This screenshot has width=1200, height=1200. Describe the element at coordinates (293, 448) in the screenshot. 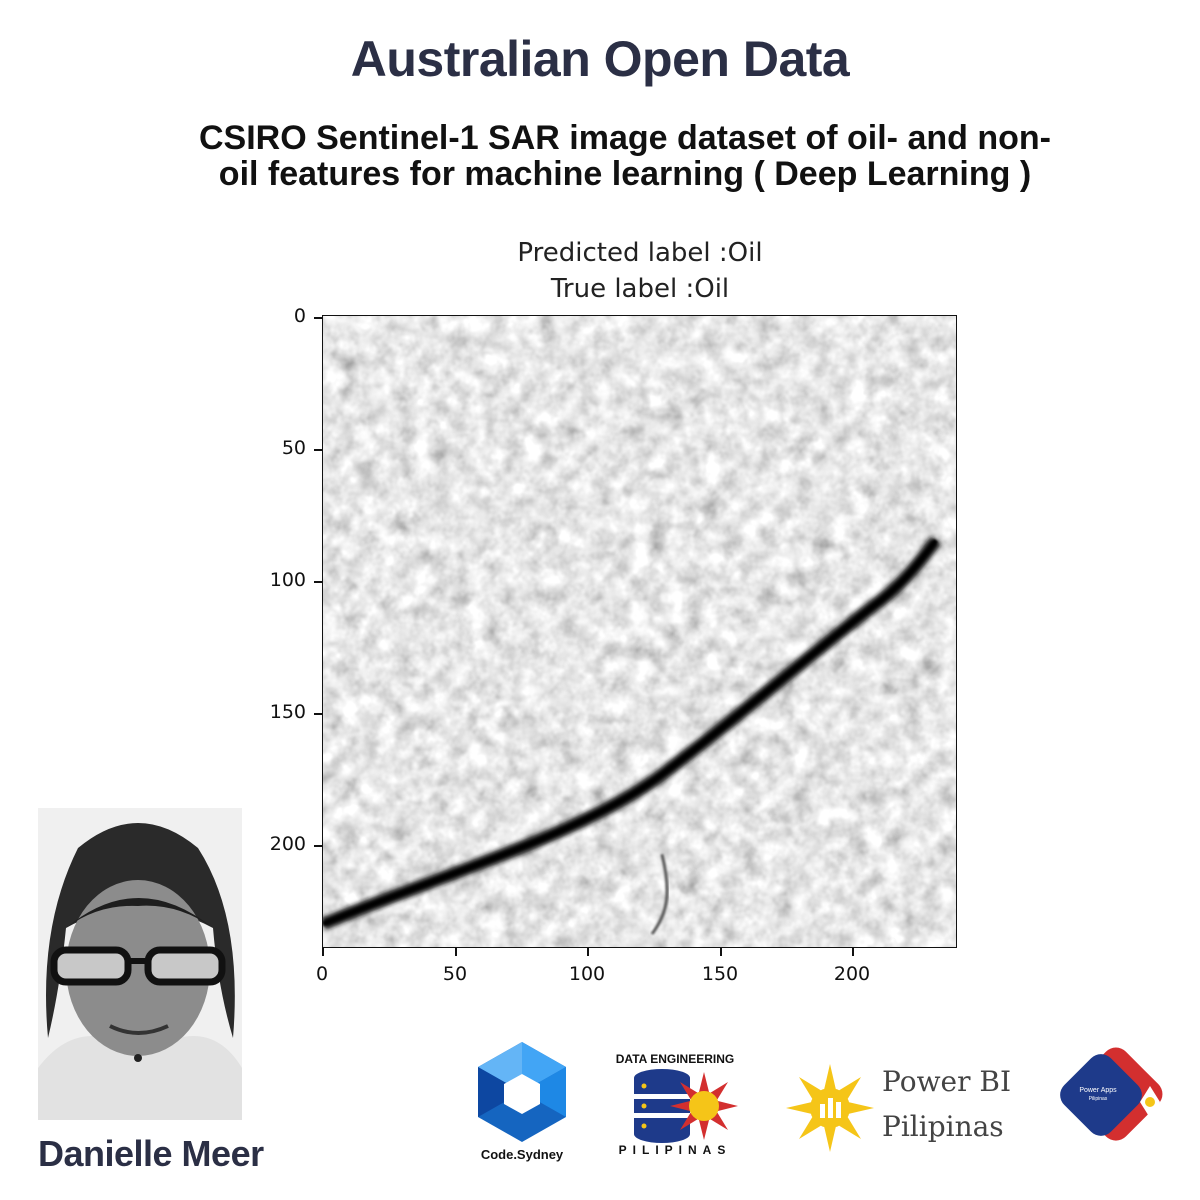

I see `y-tick-label: 50` at that location.